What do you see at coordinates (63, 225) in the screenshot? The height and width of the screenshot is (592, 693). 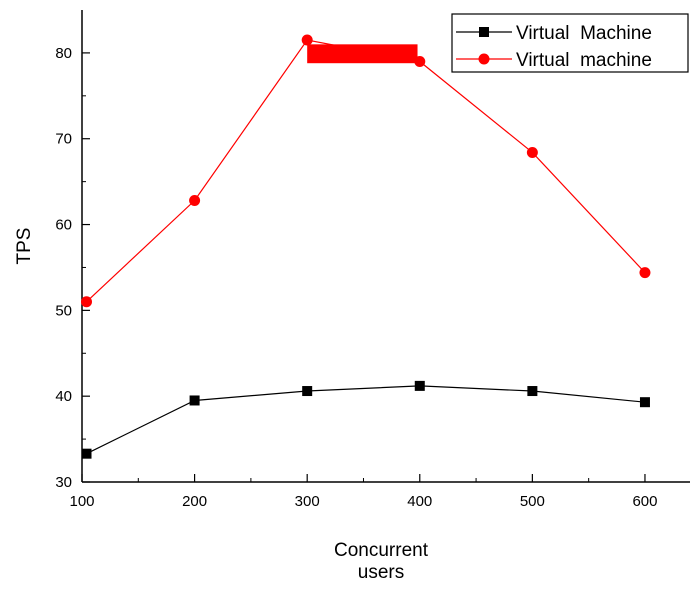 I see `y-tick-label: 60` at bounding box center [63, 225].